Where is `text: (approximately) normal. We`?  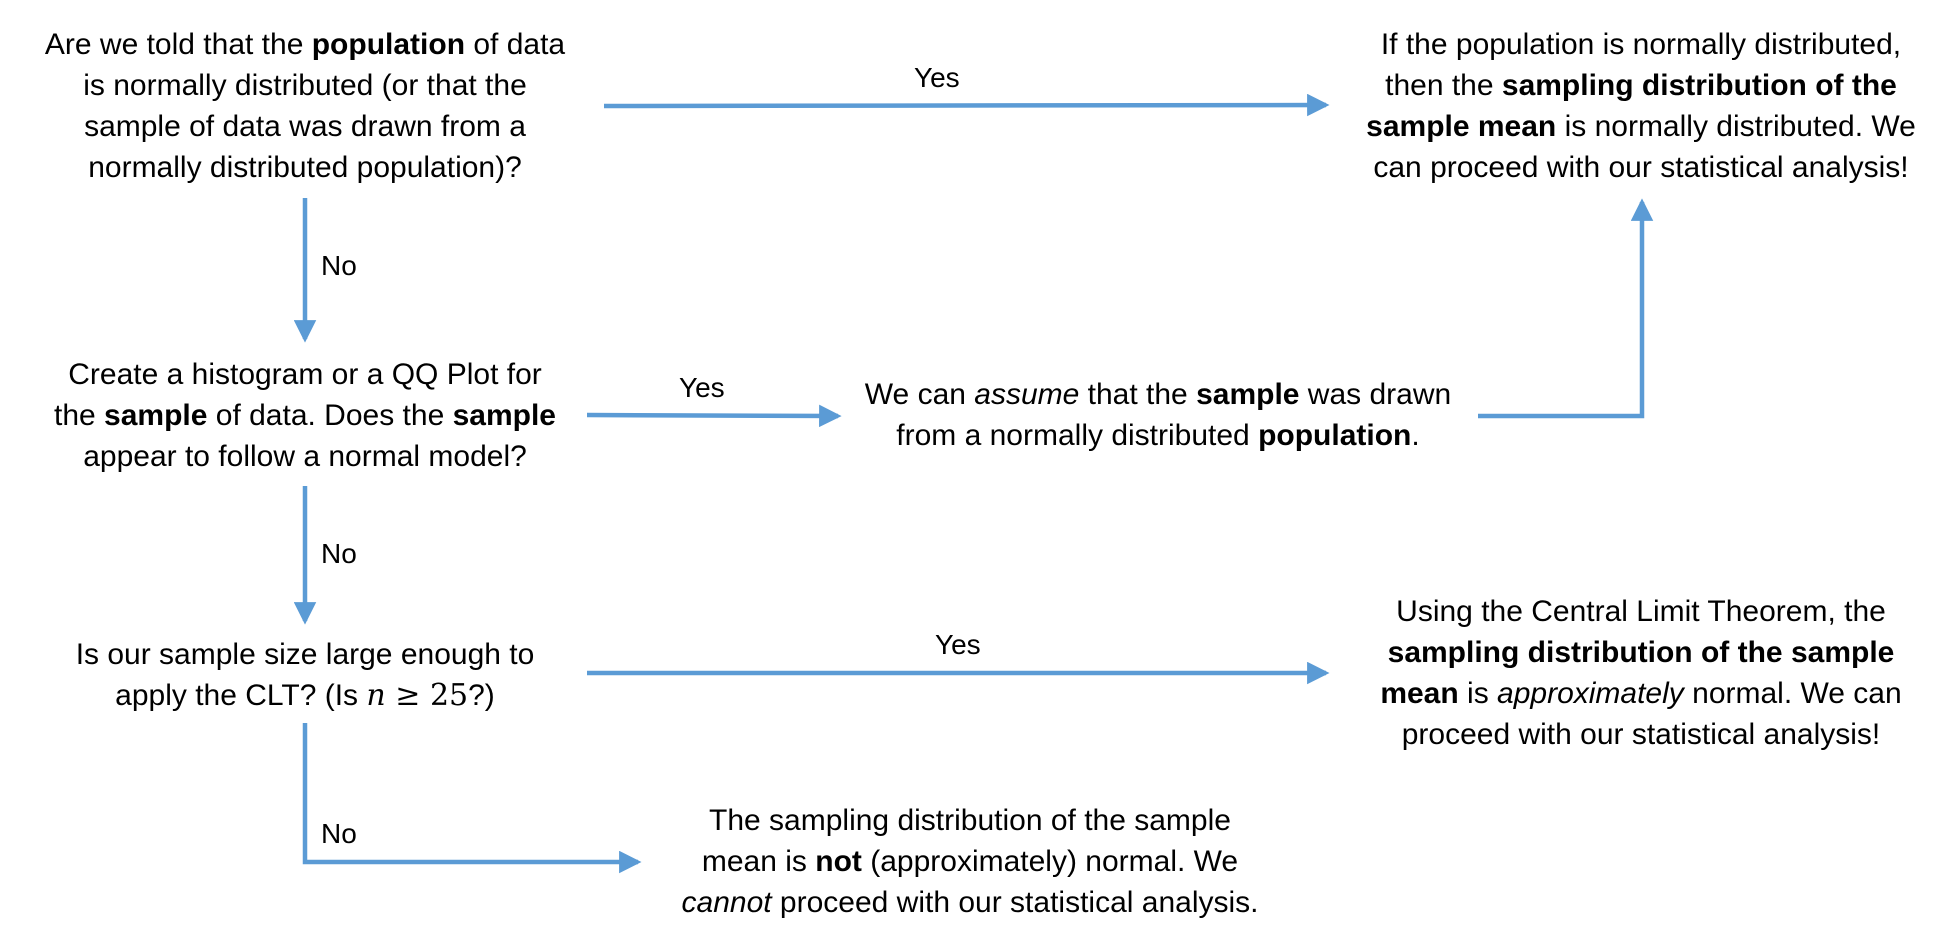
text: (approximately) normal. We is located at coordinates (1050, 861).